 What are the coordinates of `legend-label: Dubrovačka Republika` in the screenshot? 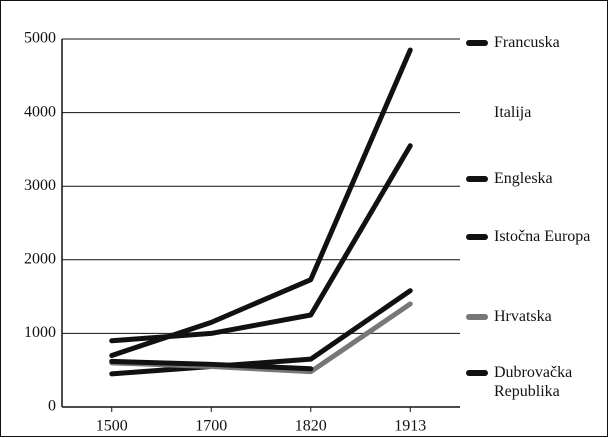 It's located at (533, 382).